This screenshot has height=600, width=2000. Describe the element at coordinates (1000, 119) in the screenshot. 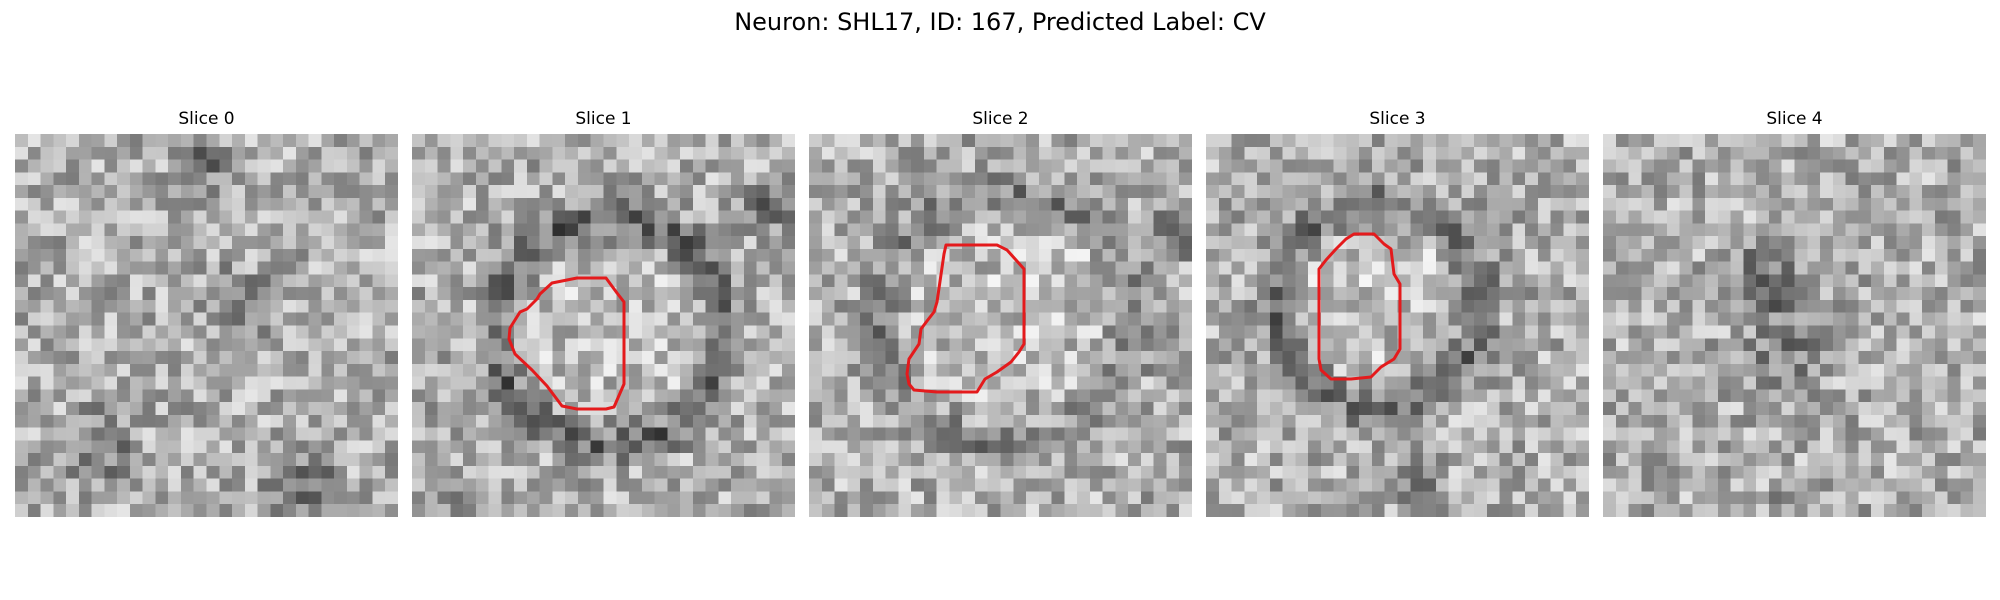

I see `slice-title: Slice 2` at that location.